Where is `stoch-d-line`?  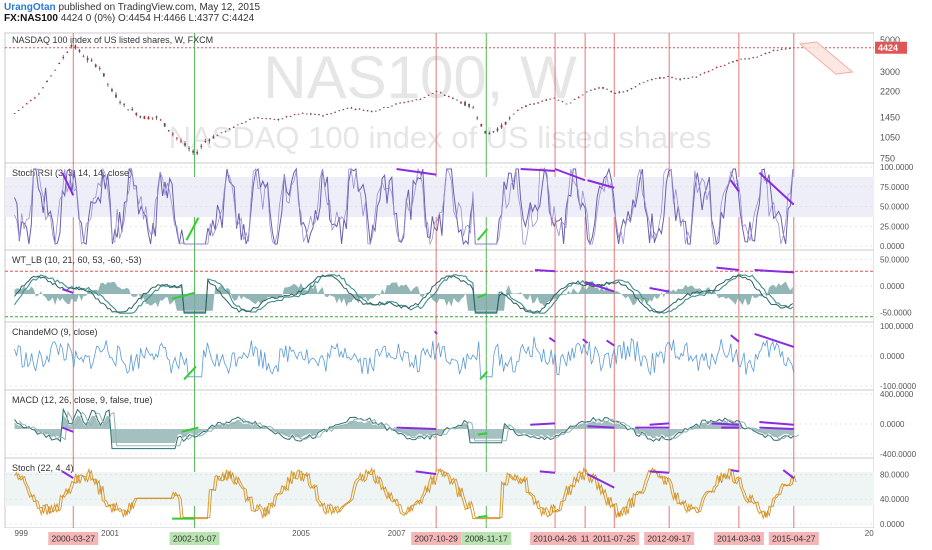 stoch-d-line is located at coordinates (406, 493).